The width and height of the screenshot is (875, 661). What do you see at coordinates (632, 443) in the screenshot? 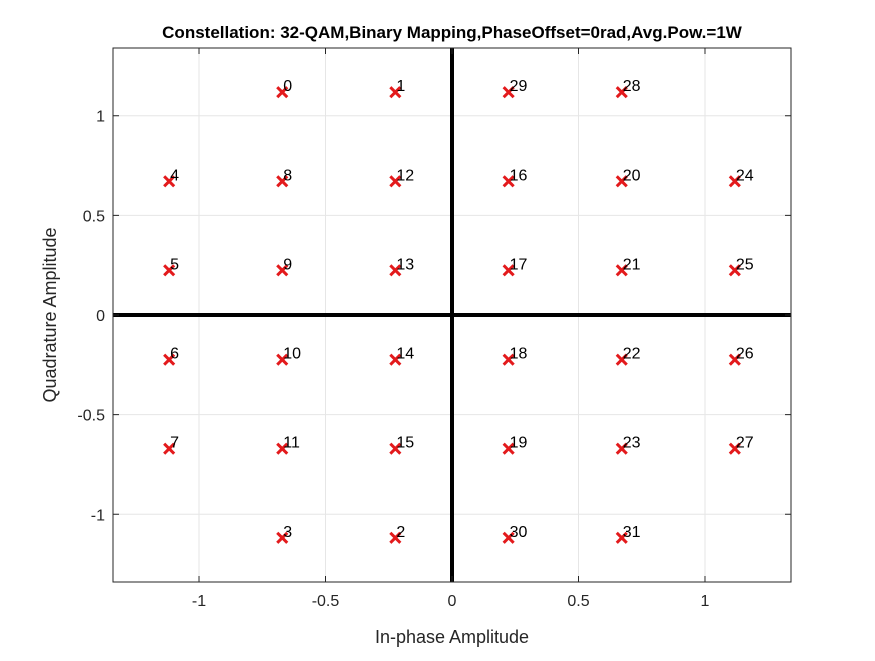
I see `point-label: 23` at bounding box center [632, 443].